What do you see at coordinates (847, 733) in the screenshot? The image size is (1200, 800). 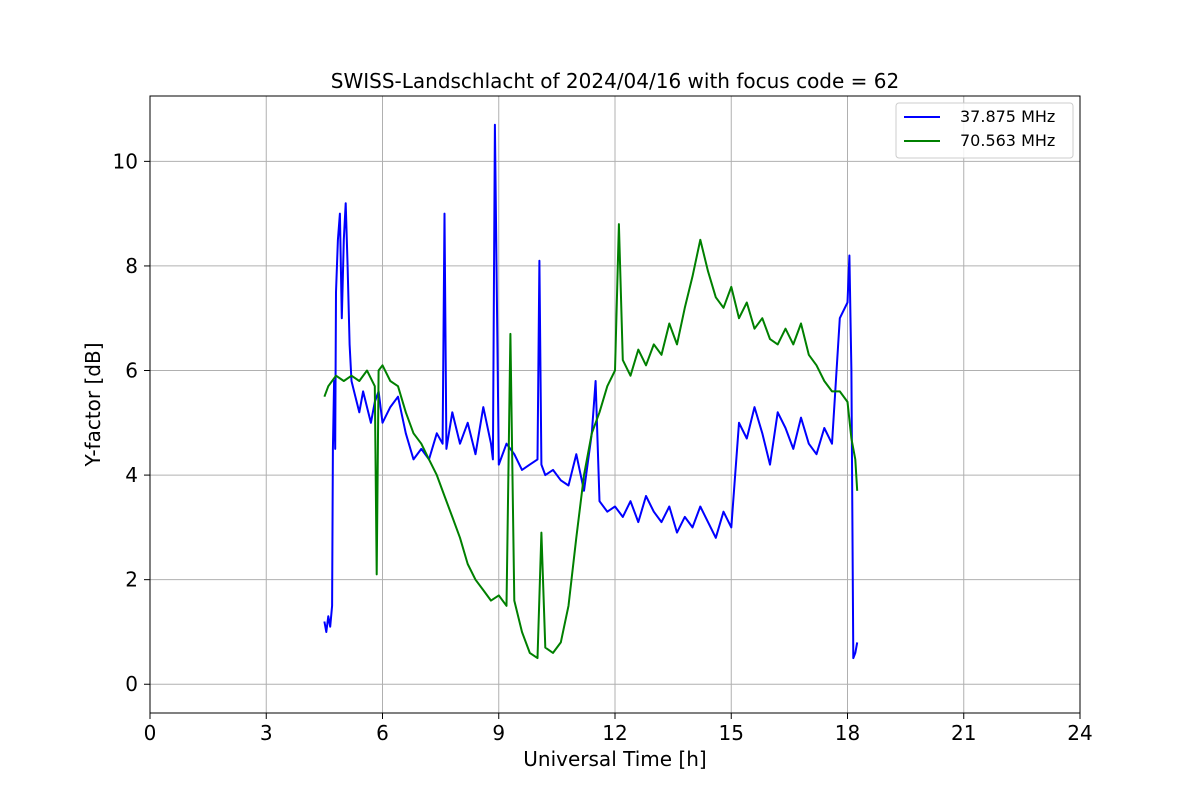 I see `x-tick-label: 18` at bounding box center [847, 733].